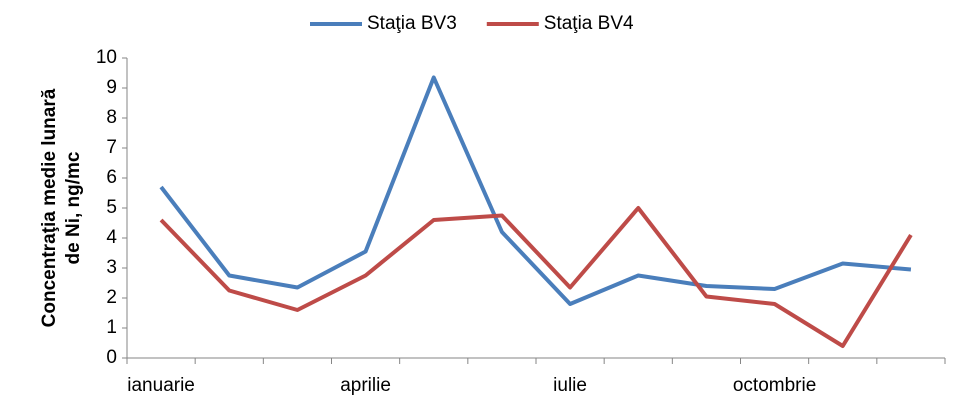 This screenshot has height=401, width=960. I want to click on x-tick-label: octombrie, so click(774, 385).